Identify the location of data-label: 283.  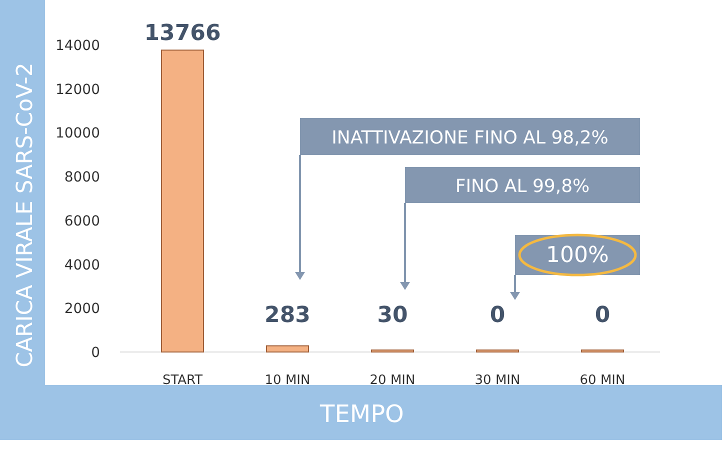
(287, 315).